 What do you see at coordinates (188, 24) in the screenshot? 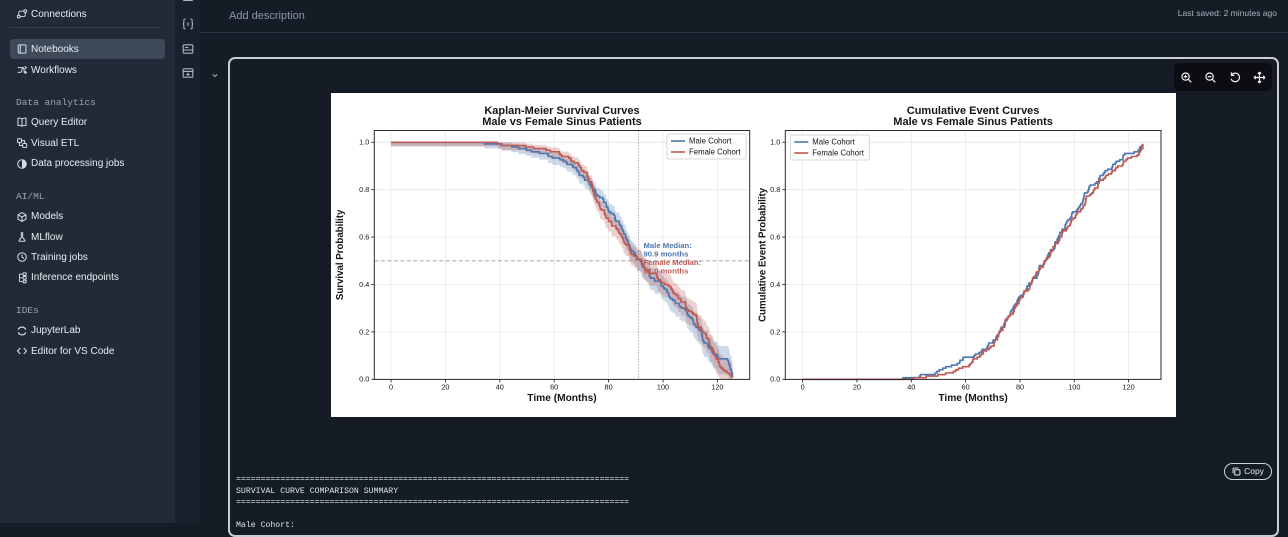
I see `svg-text: x` at bounding box center [188, 24].